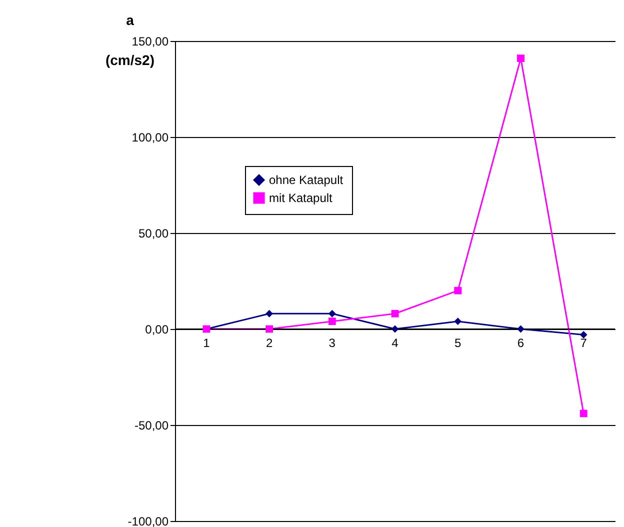  What do you see at coordinates (306, 180) in the screenshot?
I see `legend-label: ohne Katapult` at bounding box center [306, 180].